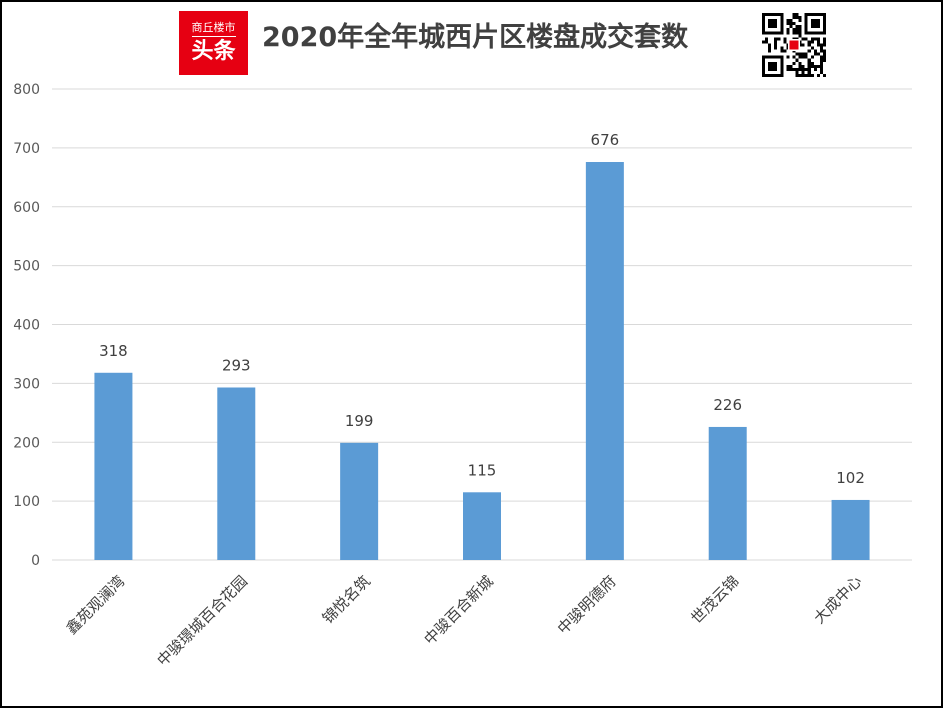 Image resolution: width=943 pixels, height=708 pixels. What do you see at coordinates (236, 365) in the screenshot?
I see `data-label: 293` at bounding box center [236, 365].